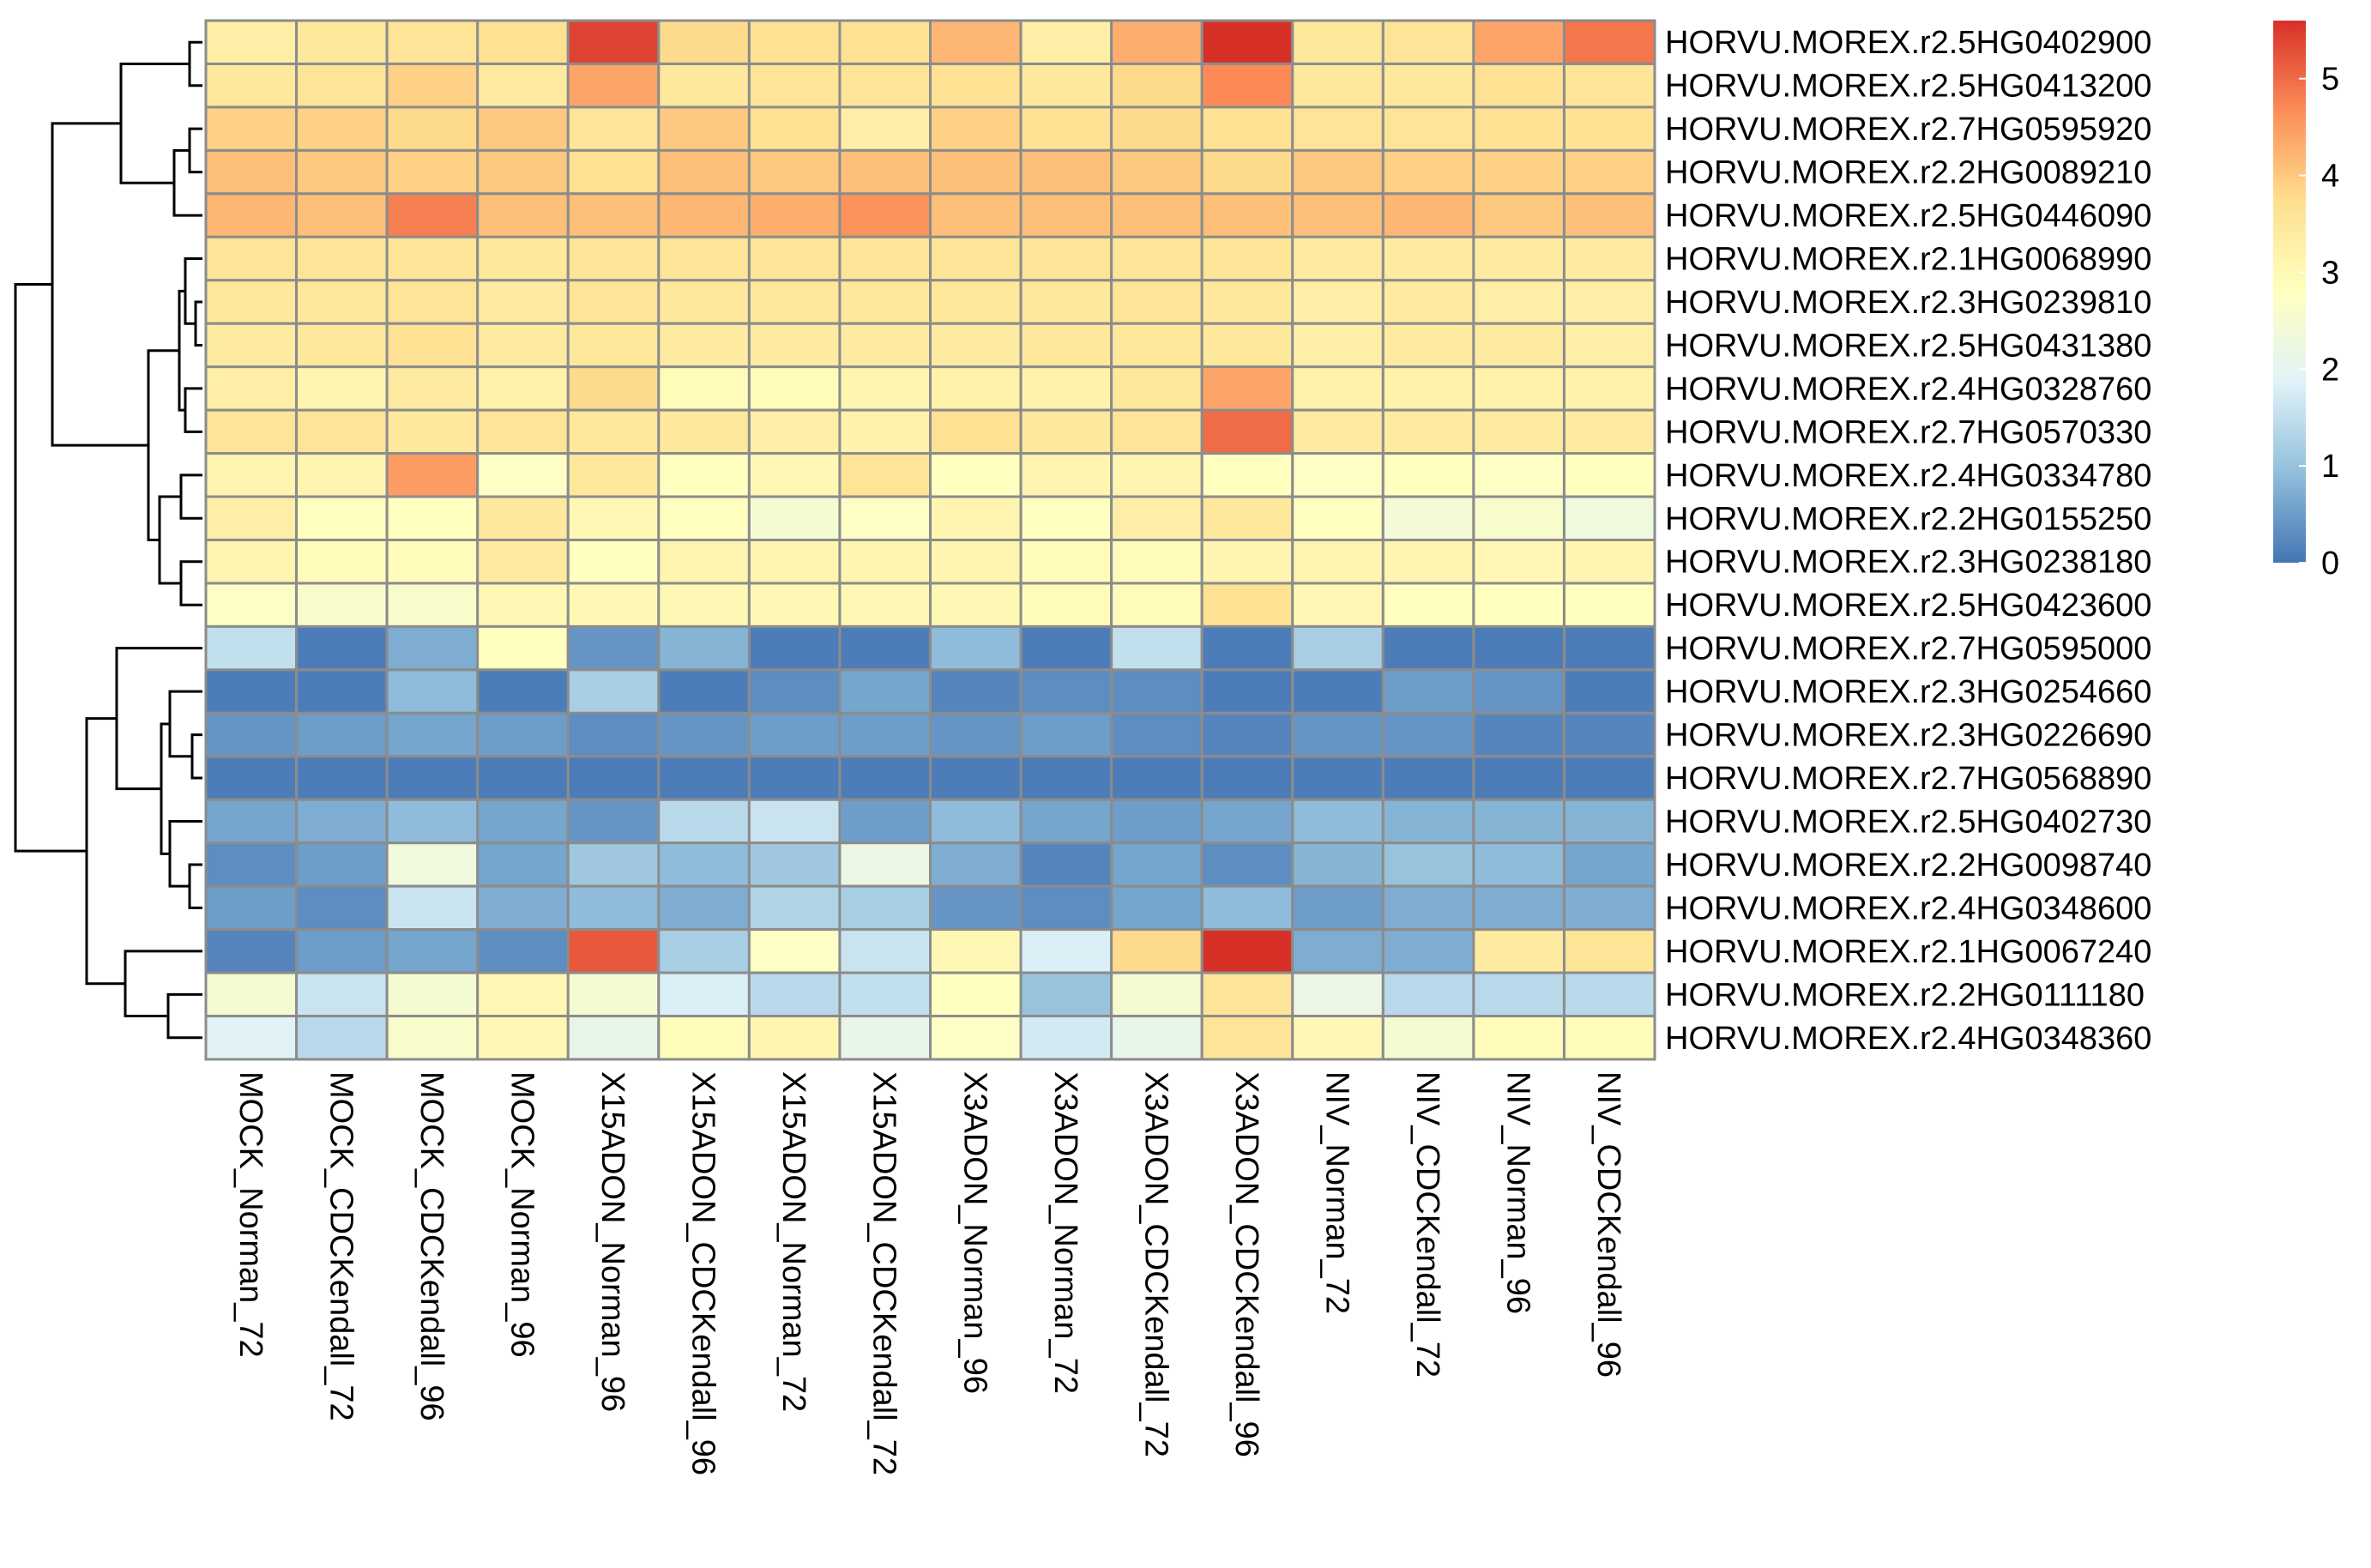 The image size is (2371, 1568). I want to click on row-label: HORVU.MOREX.r2.2HG0155250, so click(1908, 519).